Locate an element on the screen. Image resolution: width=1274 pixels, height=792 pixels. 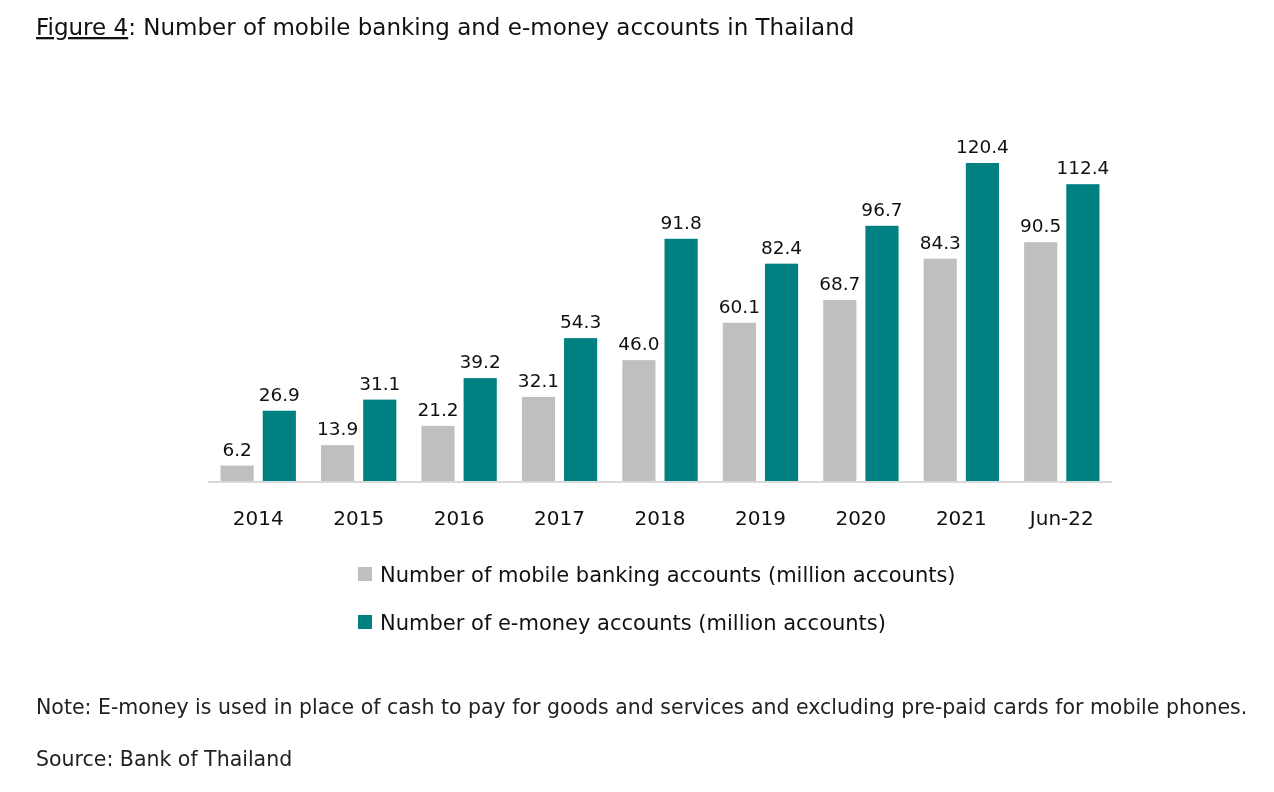
data-label: 6.2 is located at coordinates (237, 449).